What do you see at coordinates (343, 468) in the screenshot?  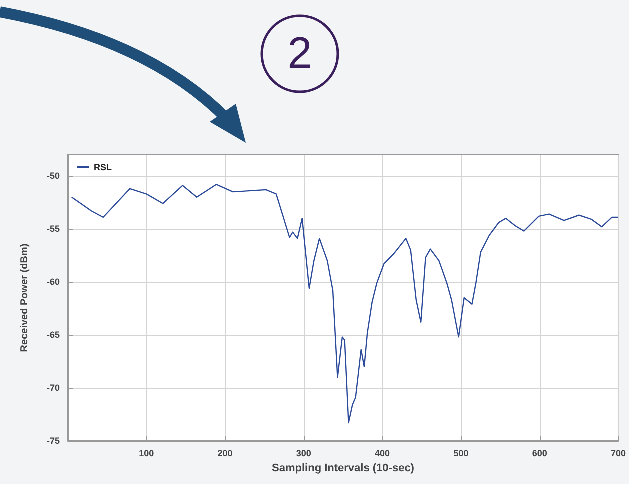 I see `x-axis-title: Sampling Intervals (10-sec)` at bounding box center [343, 468].